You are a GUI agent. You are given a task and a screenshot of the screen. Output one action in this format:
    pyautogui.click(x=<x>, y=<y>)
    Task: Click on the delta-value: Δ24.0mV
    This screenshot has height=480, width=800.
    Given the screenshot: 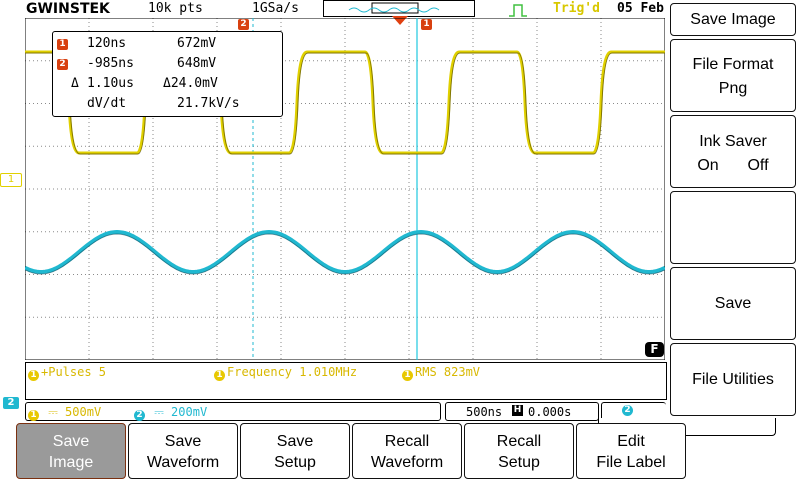 What is the action you would take?
    pyautogui.click(x=190, y=83)
    